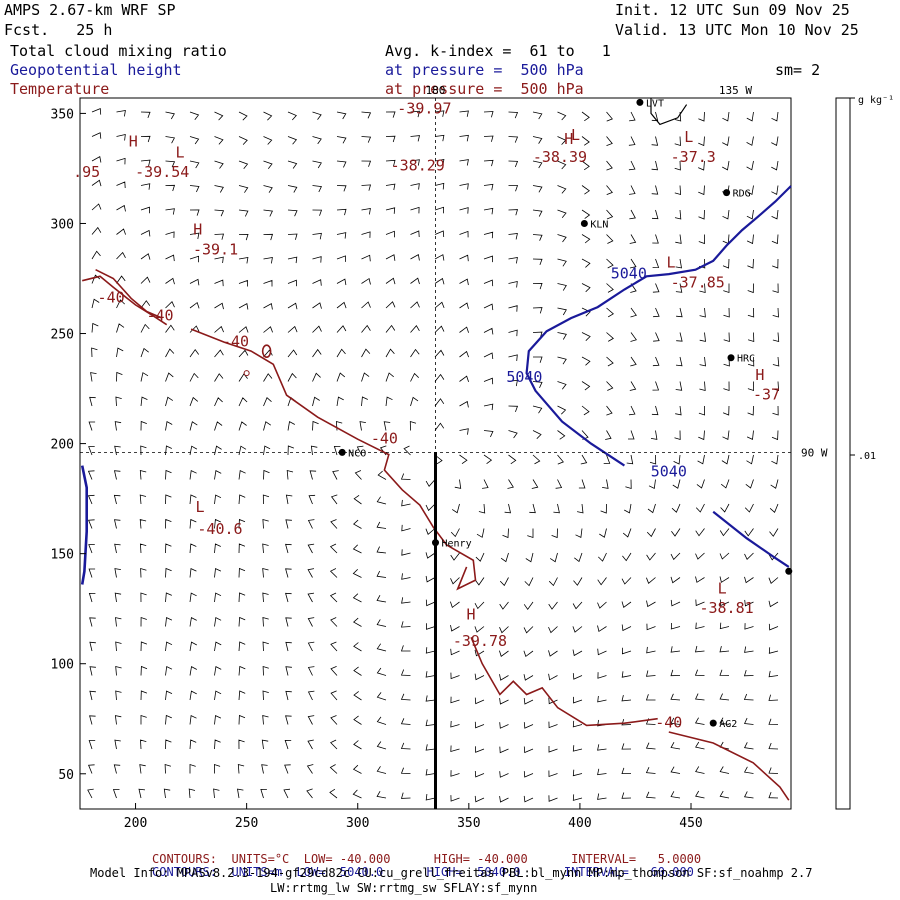 The image size is (900, 900). What do you see at coordinates (669, 112) in the screenshot?
I see `coastline` at bounding box center [669, 112].